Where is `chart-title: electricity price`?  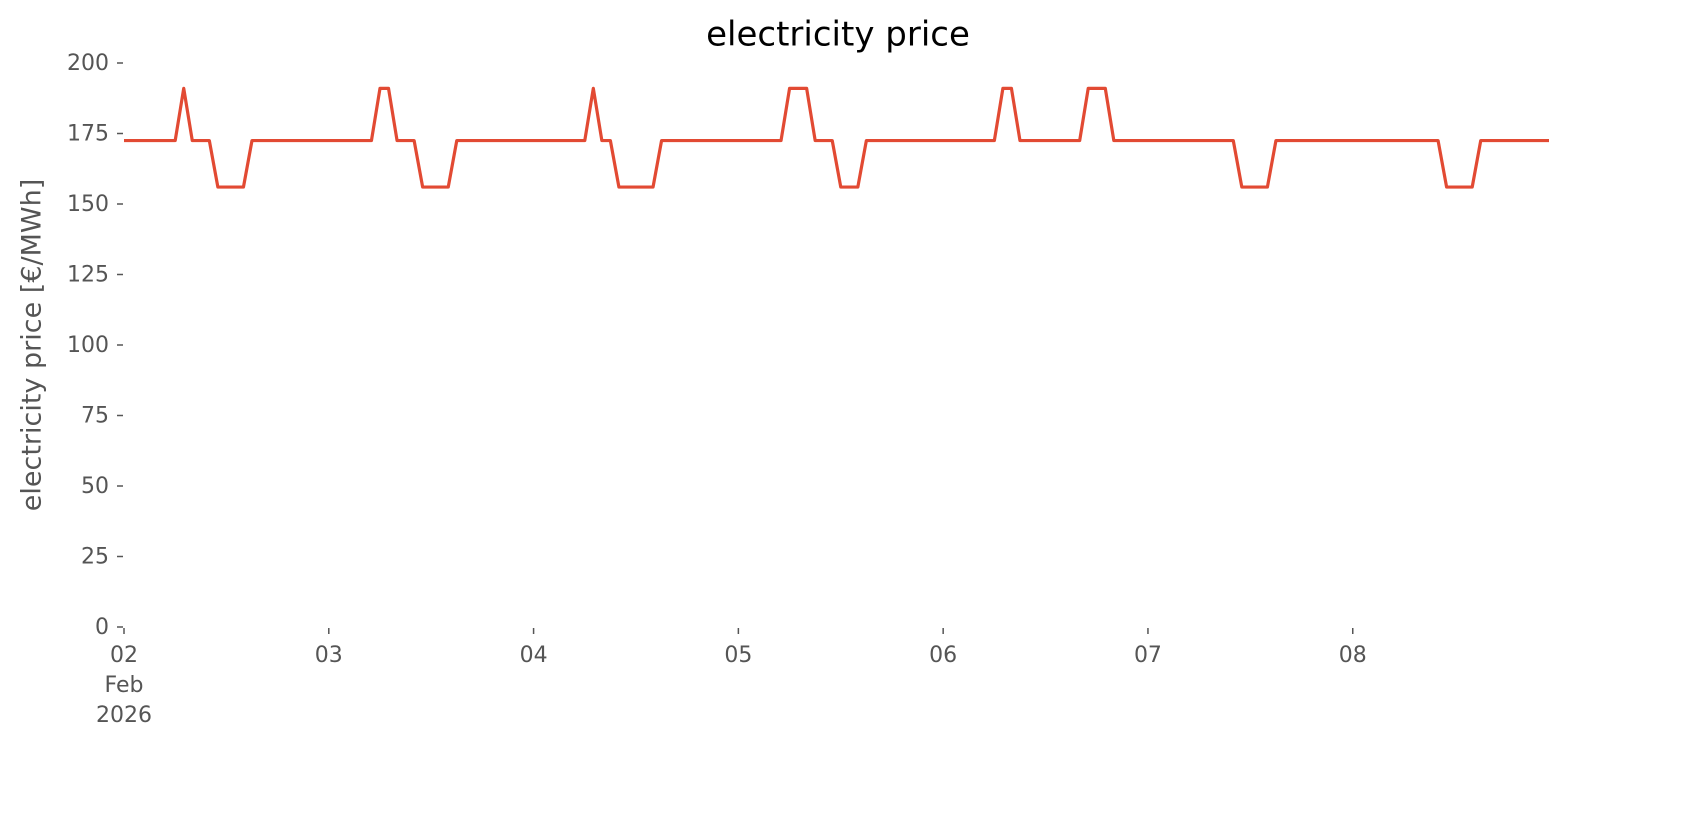
chart-title: electricity price is located at coordinates (838, 35).